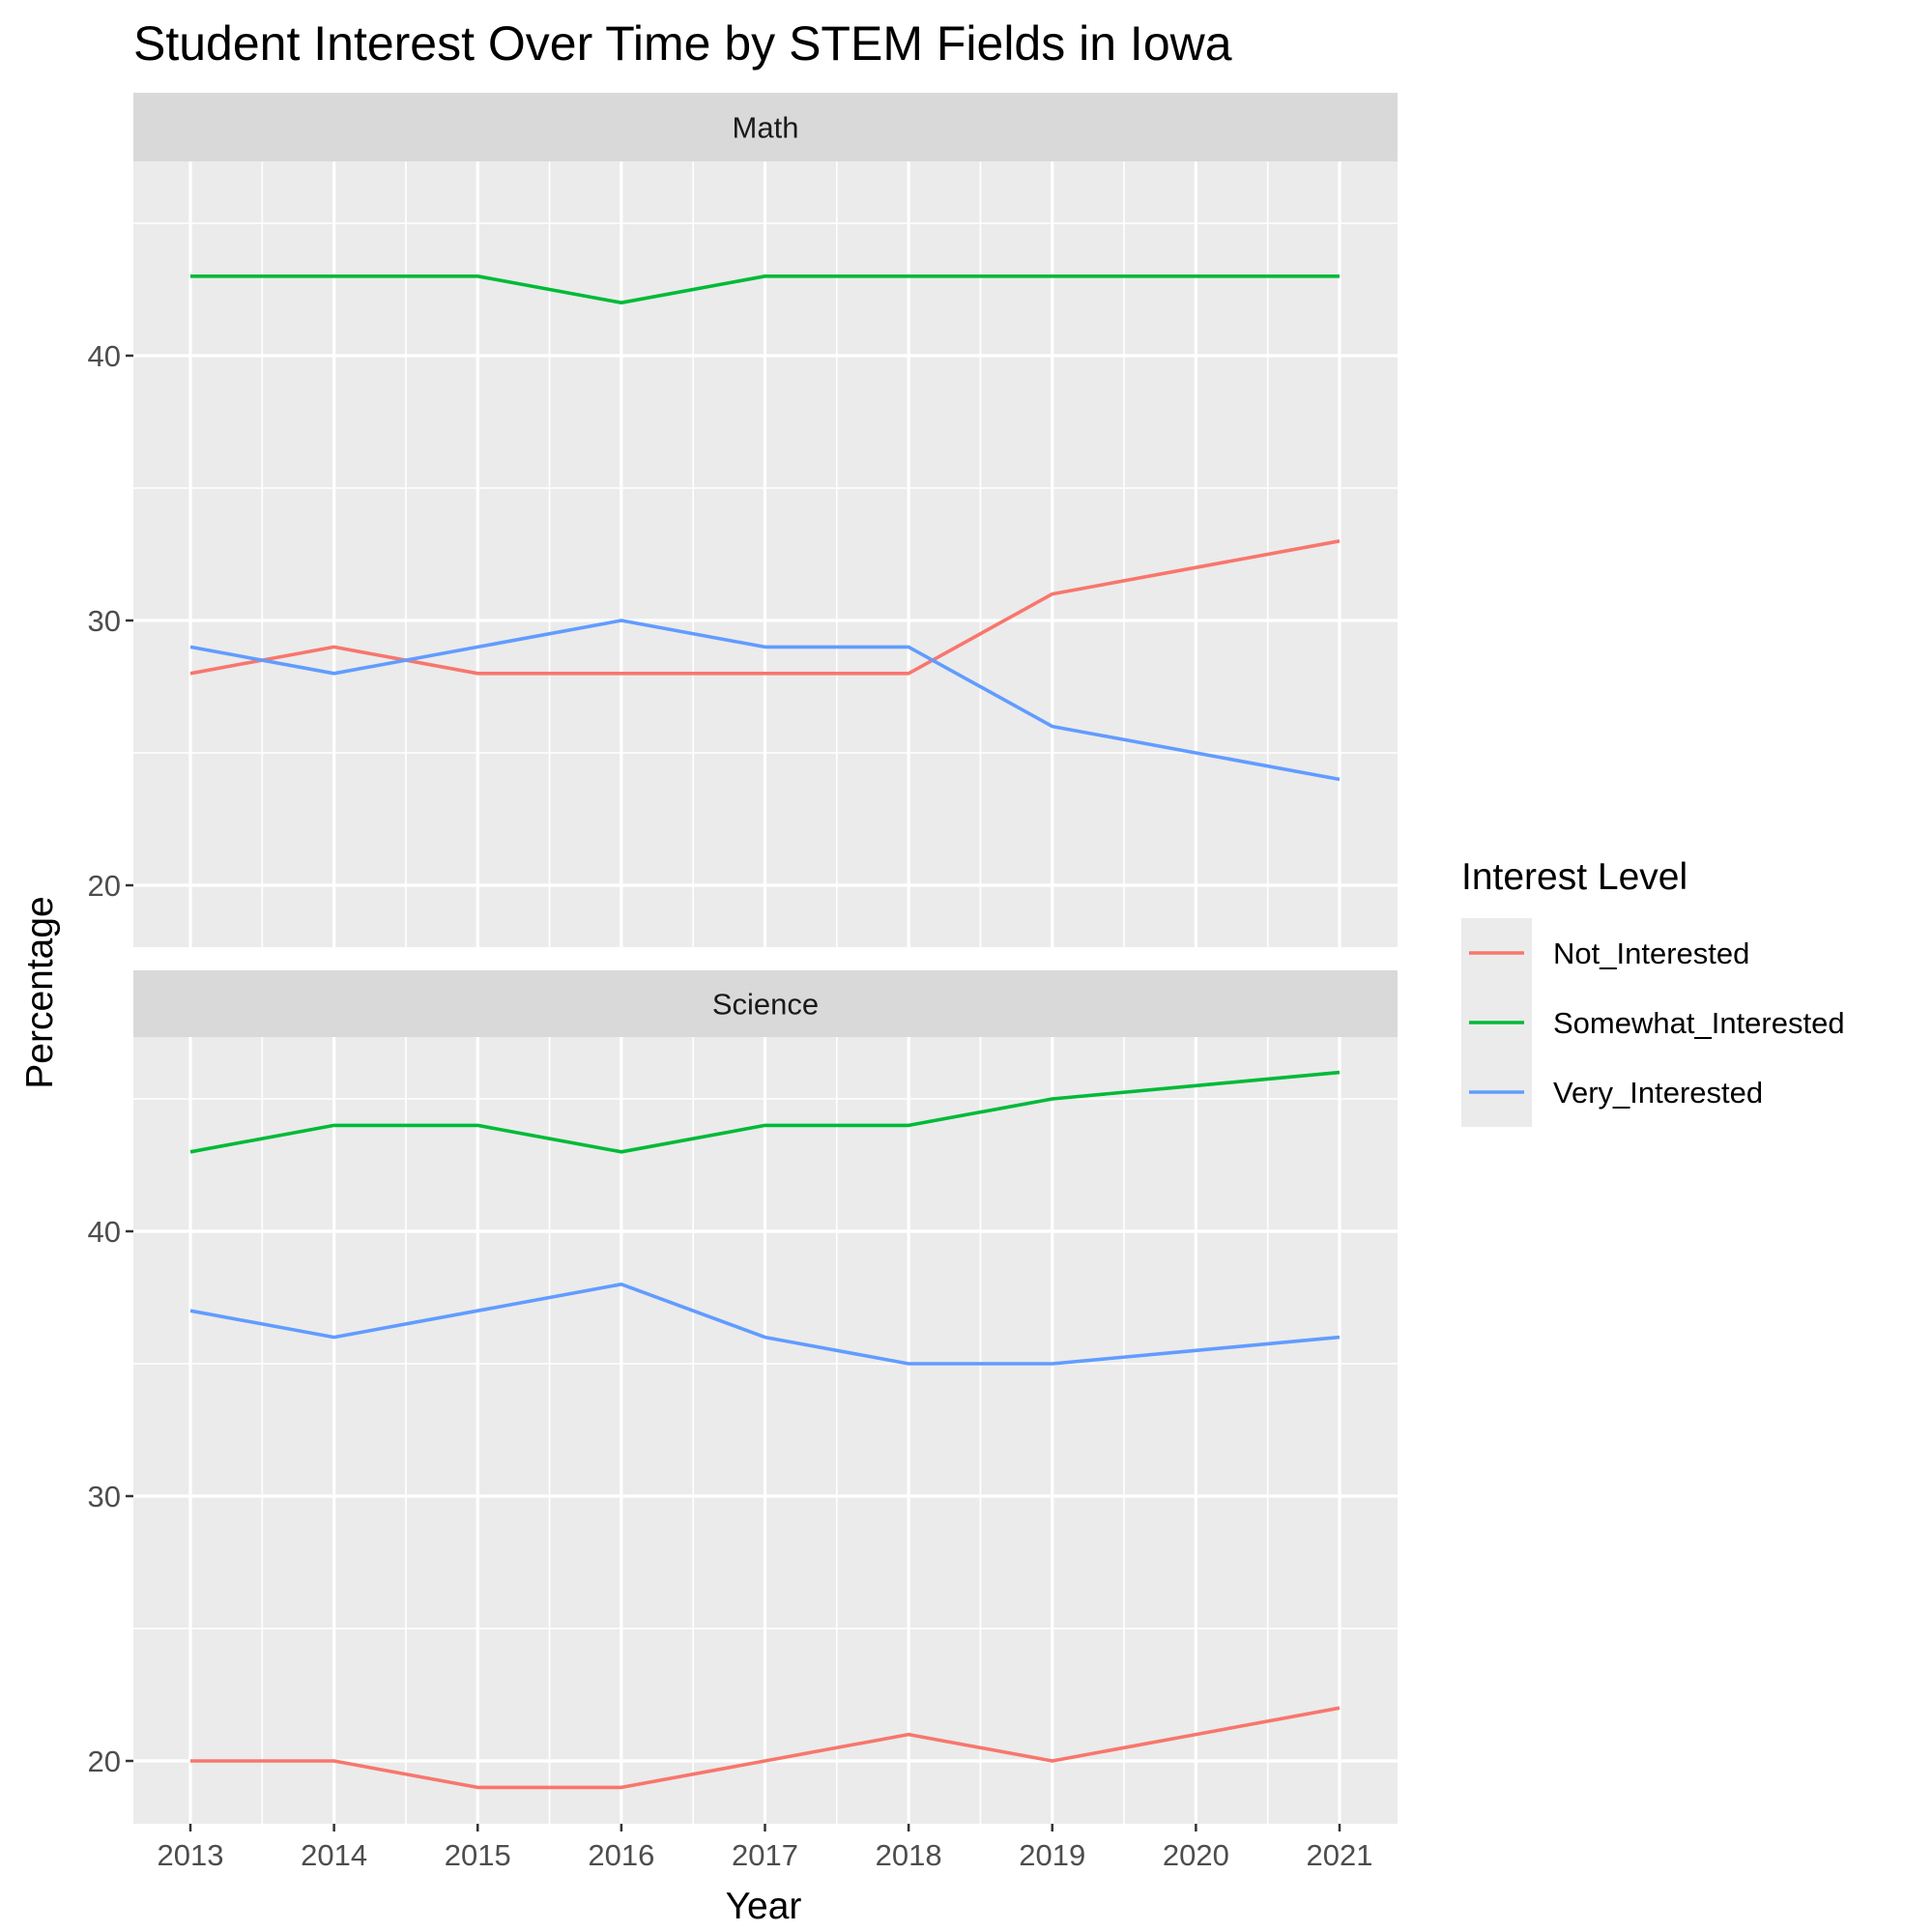 Image resolution: width=1932 pixels, height=1932 pixels. What do you see at coordinates (1658, 1093) in the screenshot?
I see `legend-label: Very_Interested` at bounding box center [1658, 1093].